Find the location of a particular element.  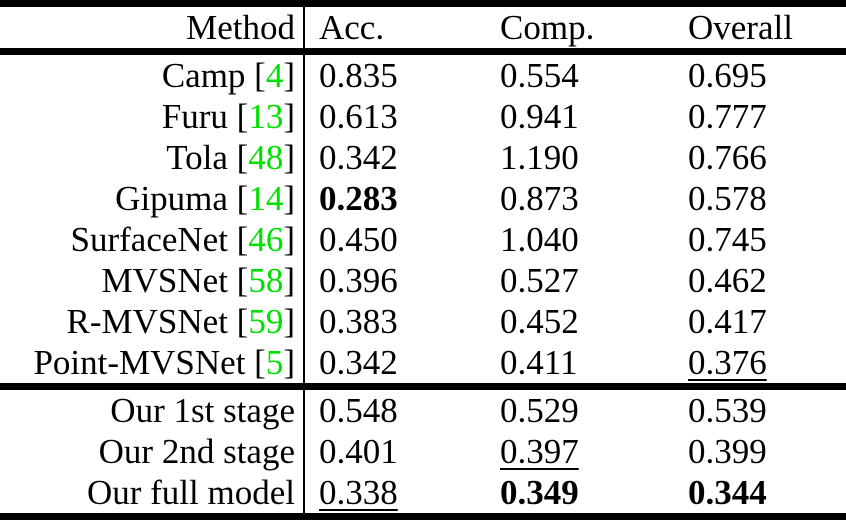

citation-link: 58 is located at coordinates (266, 280).